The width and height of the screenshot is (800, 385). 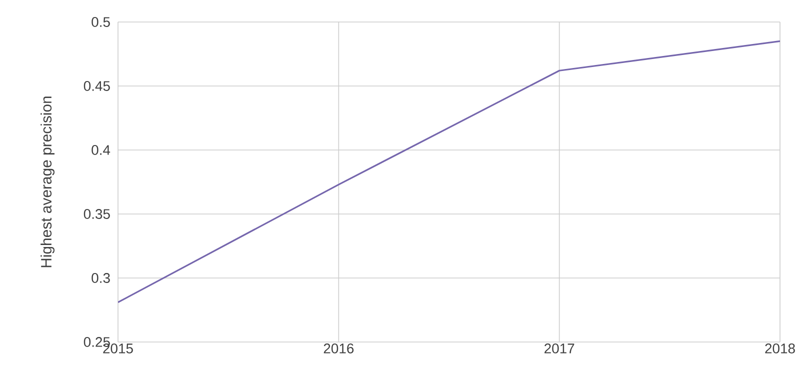 What do you see at coordinates (101, 278) in the screenshot?
I see `y-tick-label: 0.3` at bounding box center [101, 278].